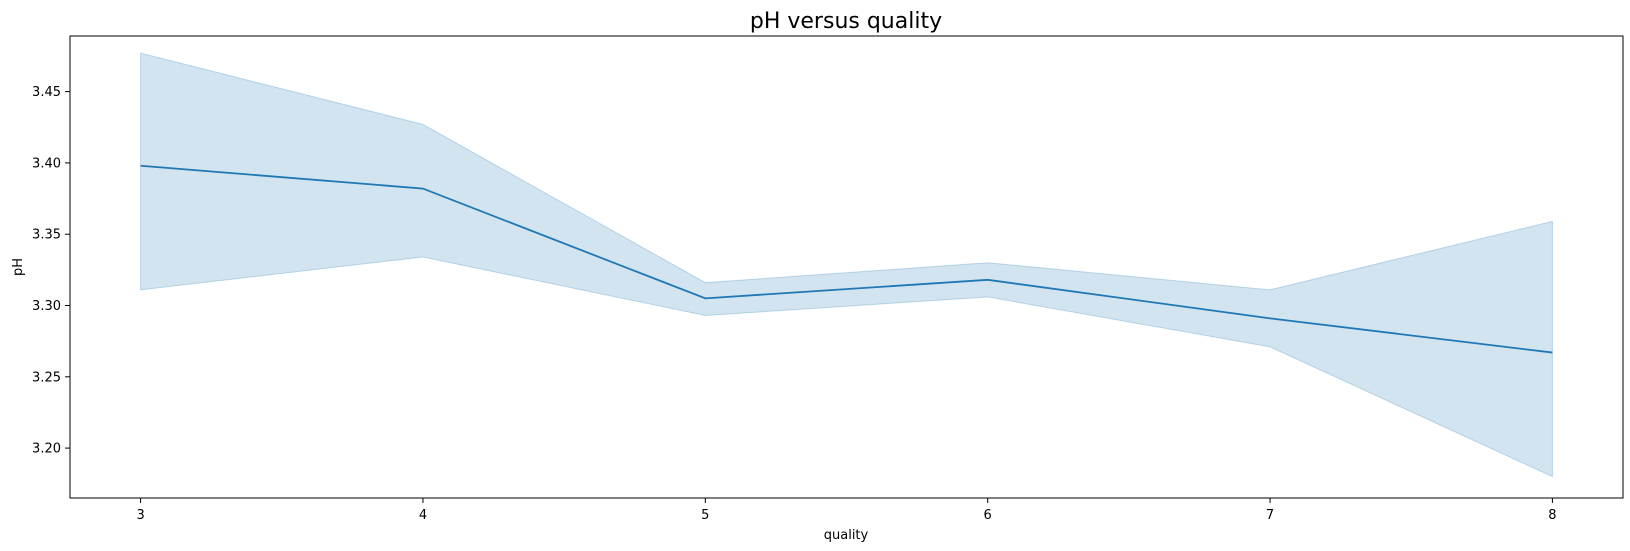 This screenshot has width=1630, height=551. What do you see at coordinates (46, 92) in the screenshot?
I see `y-tick-label: 3.45` at bounding box center [46, 92].